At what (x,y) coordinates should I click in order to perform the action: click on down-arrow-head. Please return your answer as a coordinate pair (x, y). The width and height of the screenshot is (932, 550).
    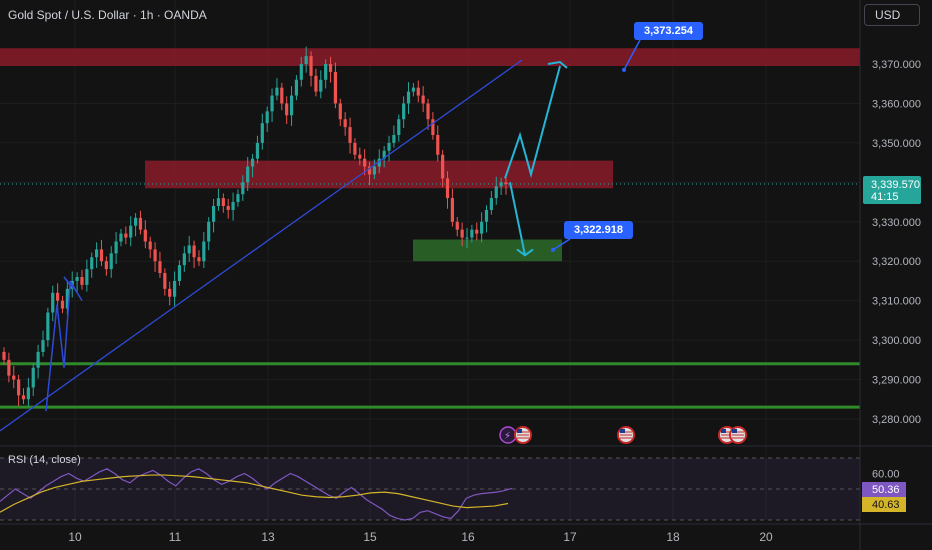
    Looking at the image, I should click on (525, 252).